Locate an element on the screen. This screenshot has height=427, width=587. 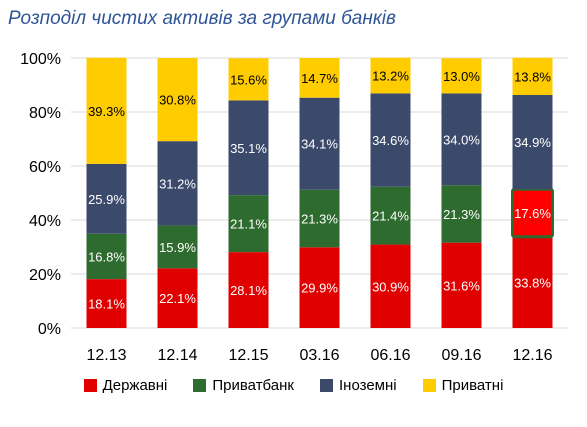
data-label: 15.9% is located at coordinates (177, 247).